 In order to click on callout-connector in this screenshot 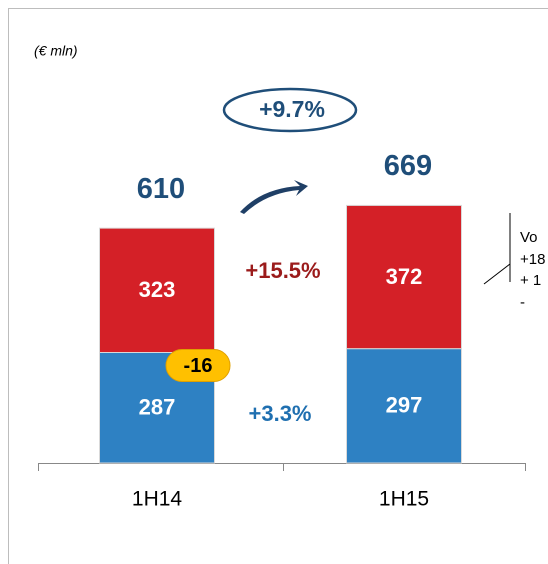, I will do `click(497, 274)`.